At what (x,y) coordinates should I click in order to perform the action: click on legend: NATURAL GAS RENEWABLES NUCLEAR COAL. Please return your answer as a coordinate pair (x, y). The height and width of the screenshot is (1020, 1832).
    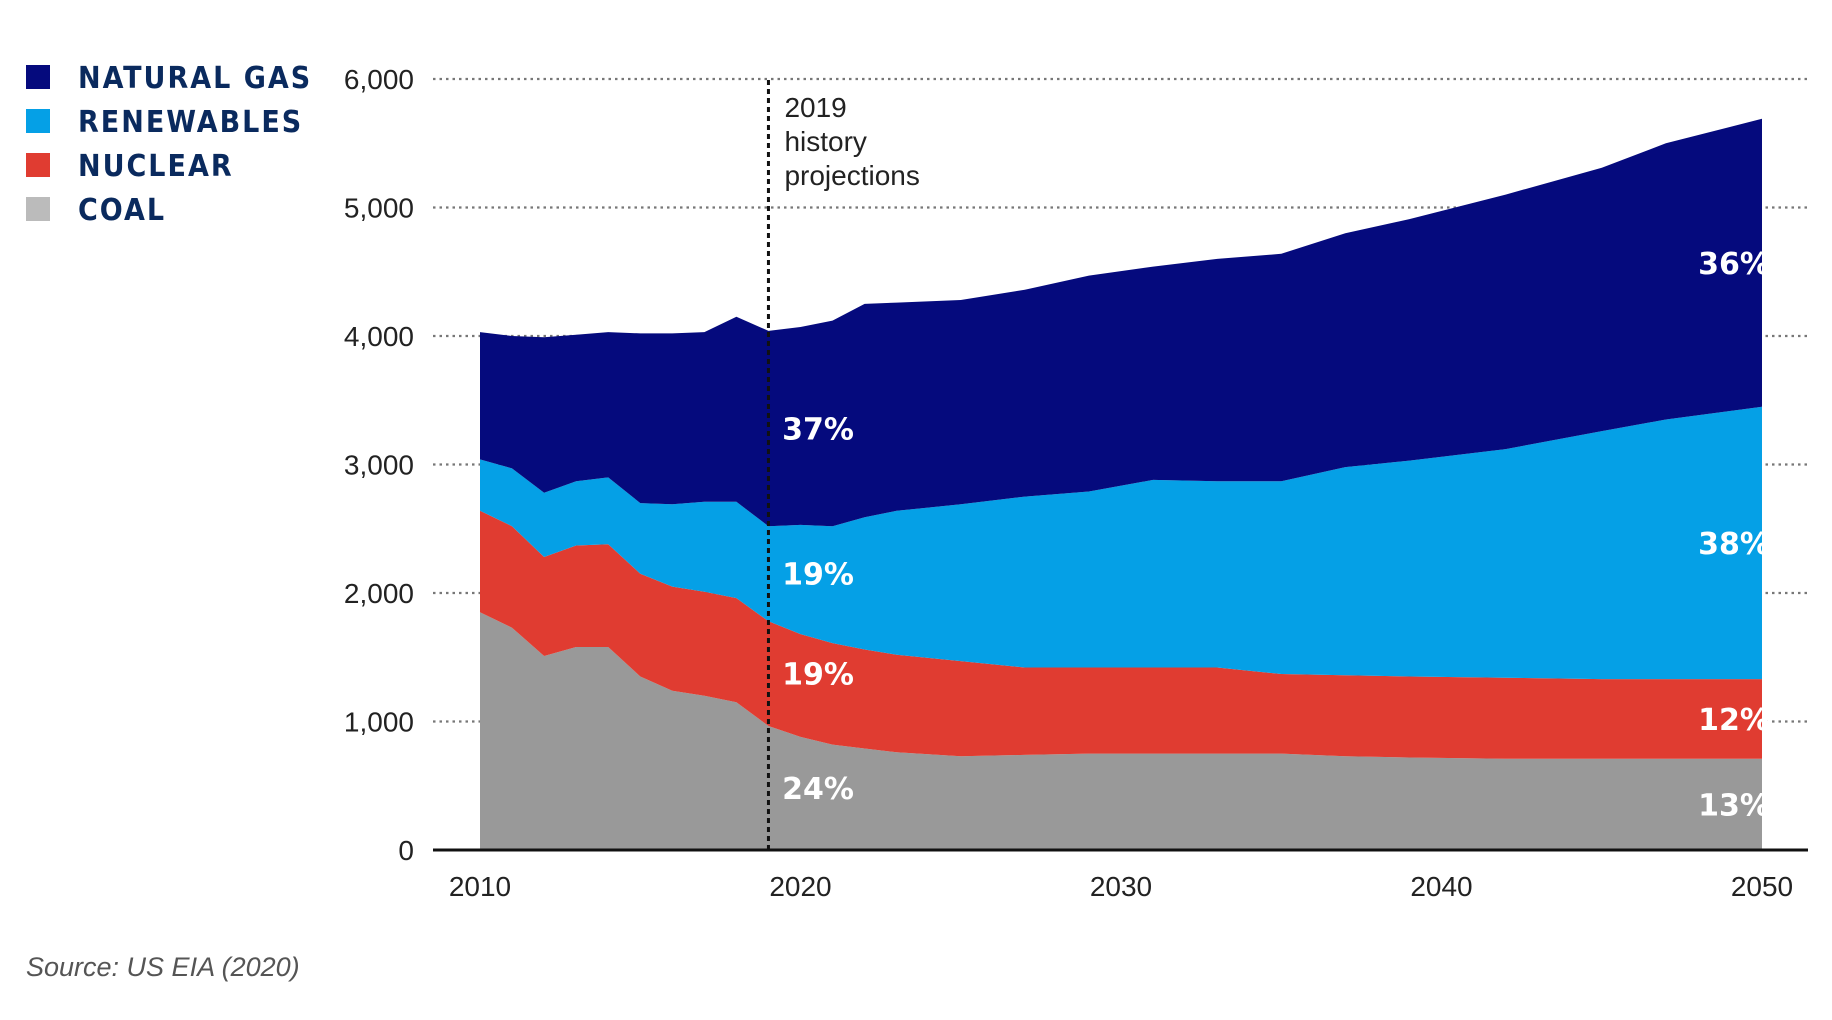
    Looking at the image, I should click on (169, 144).